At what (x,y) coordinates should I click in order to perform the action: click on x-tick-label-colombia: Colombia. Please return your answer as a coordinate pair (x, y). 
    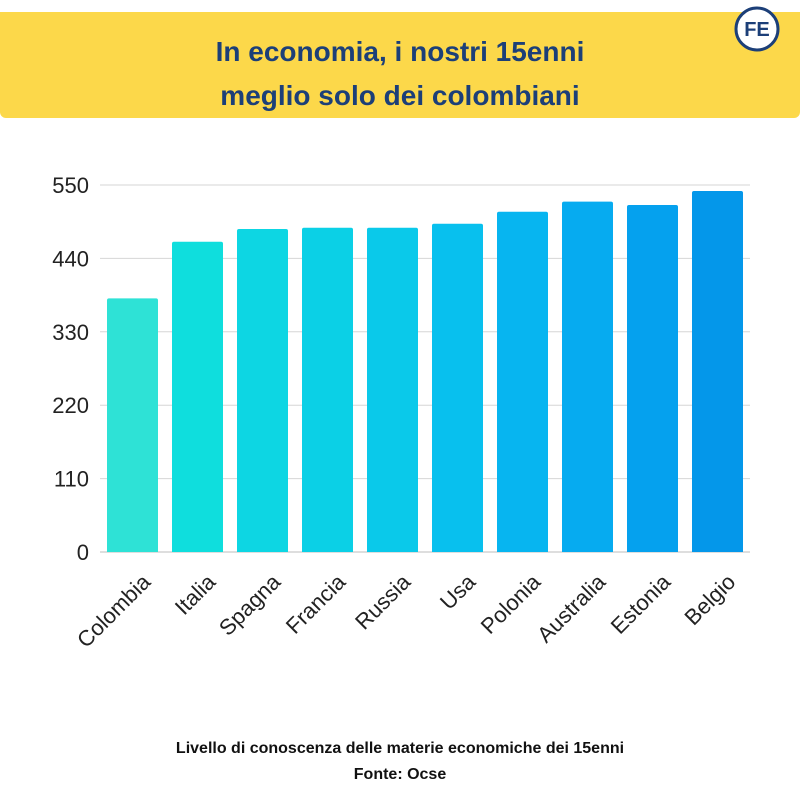
    Looking at the image, I should click on (114, 611).